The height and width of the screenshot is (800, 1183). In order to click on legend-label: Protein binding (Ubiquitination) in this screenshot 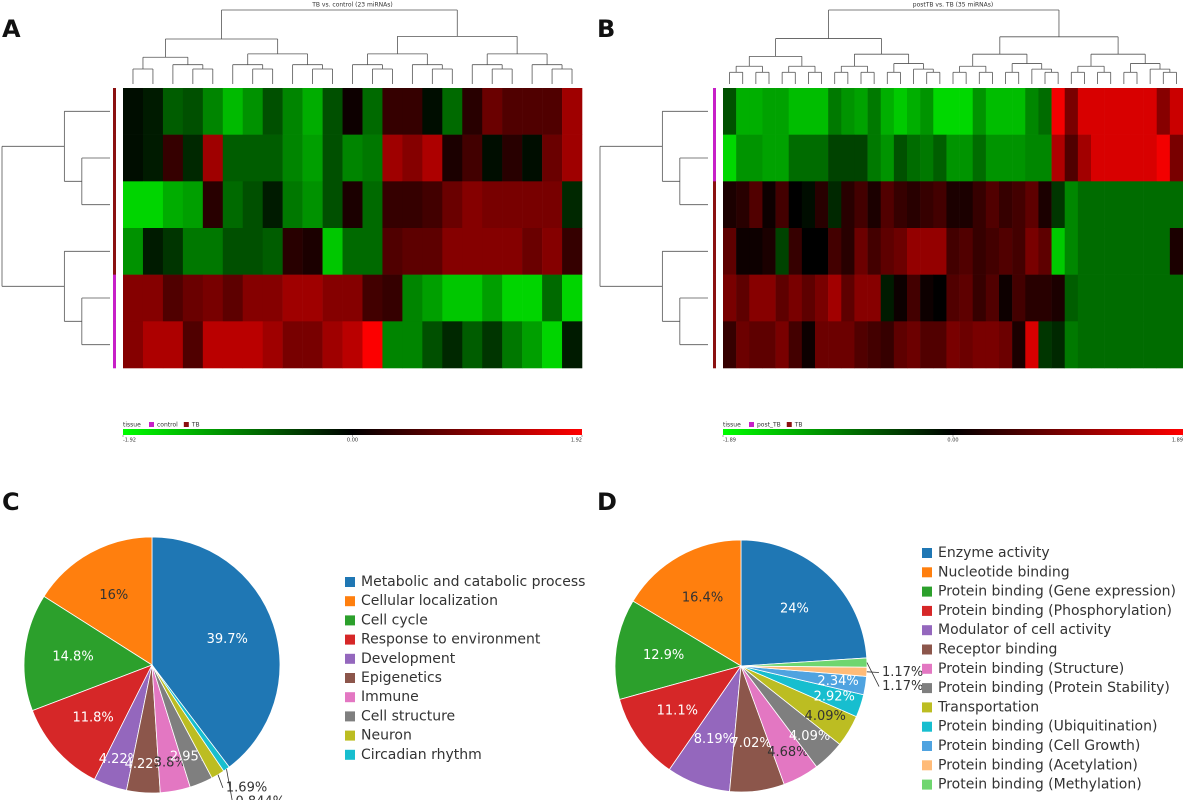, I will do `click(1047, 727)`.